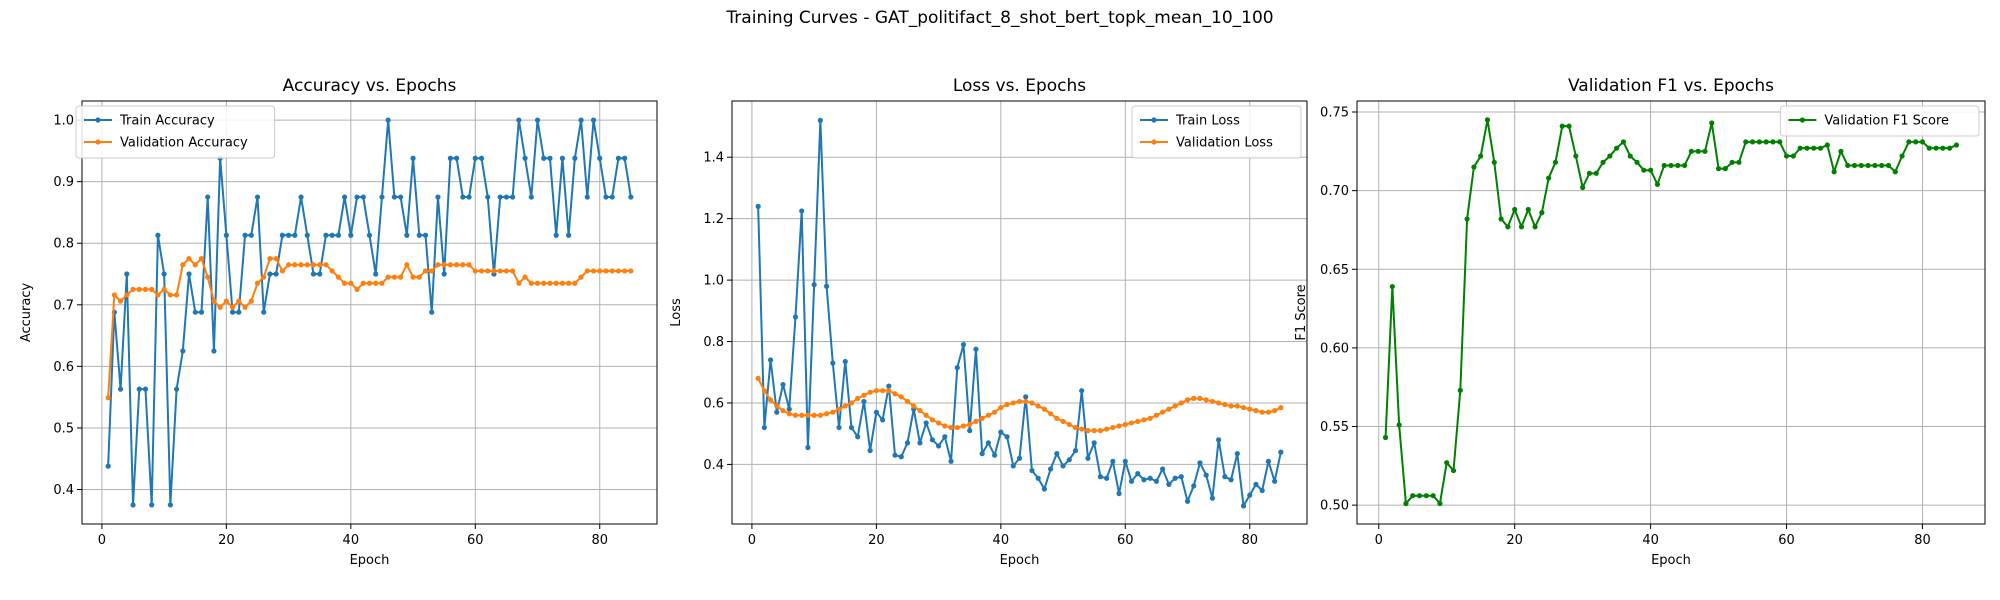 Image resolution: width=2000 pixels, height=600 pixels. I want to click on y-tick-label: 1.0, so click(63, 121).